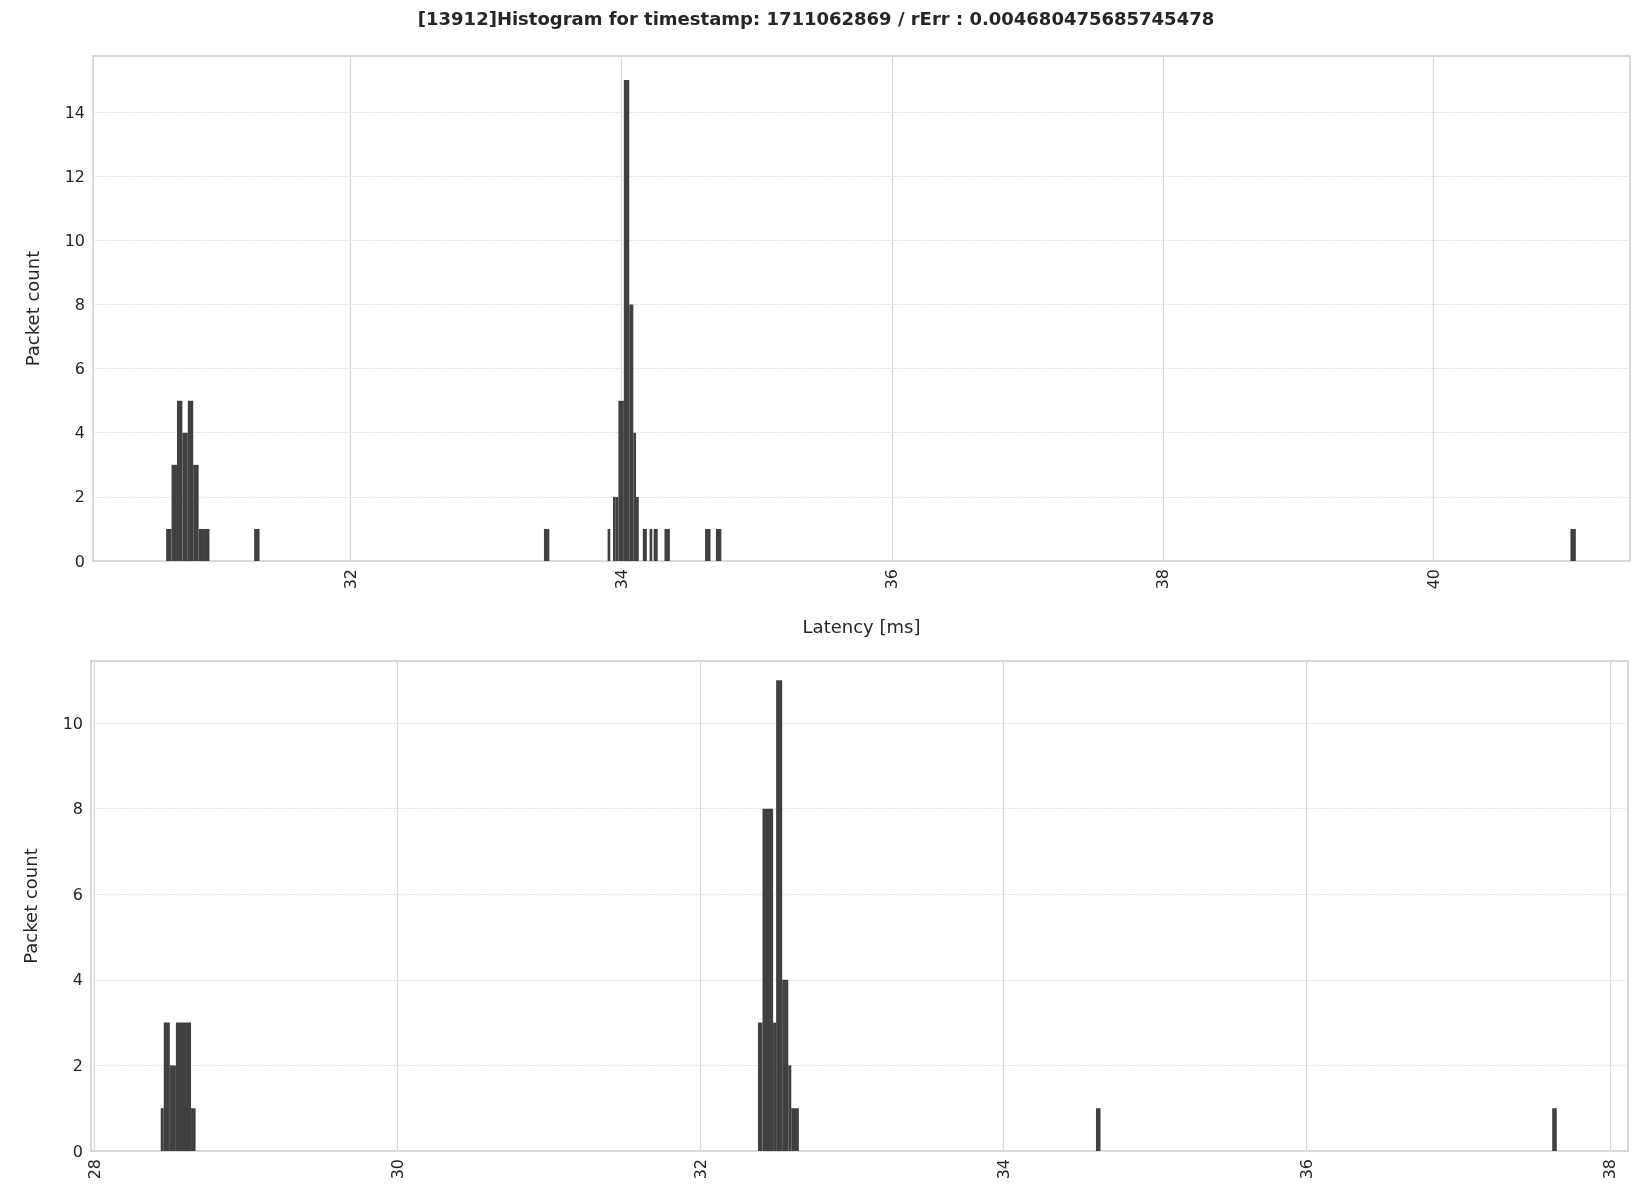 This screenshot has width=1632, height=1194. What do you see at coordinates (861, 626) in the screenshot?
I see `x-axis-title: Latency [ms]` at bounding box center [861, 626].